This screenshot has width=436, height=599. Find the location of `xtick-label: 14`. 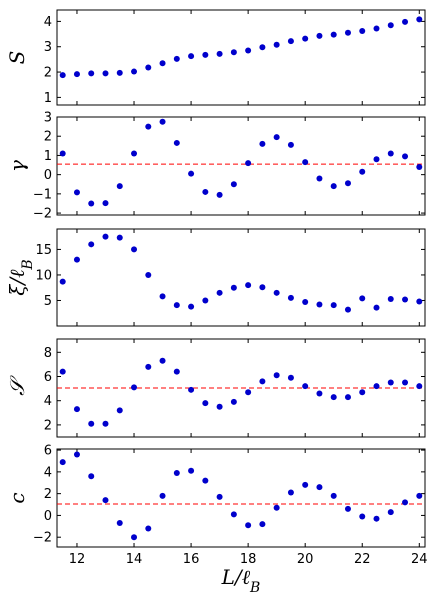

xtick-label: 14 is located at coordinates (134, 559).